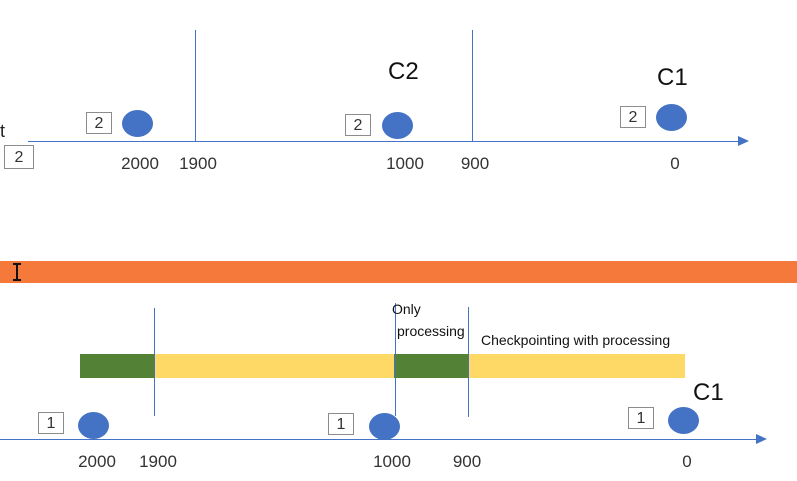 This screenshot has height=481, width=797. What do you see at coordinates (384, 141) in the screenshot?
I see `top-axis-line` at bounding box center [384, 141].